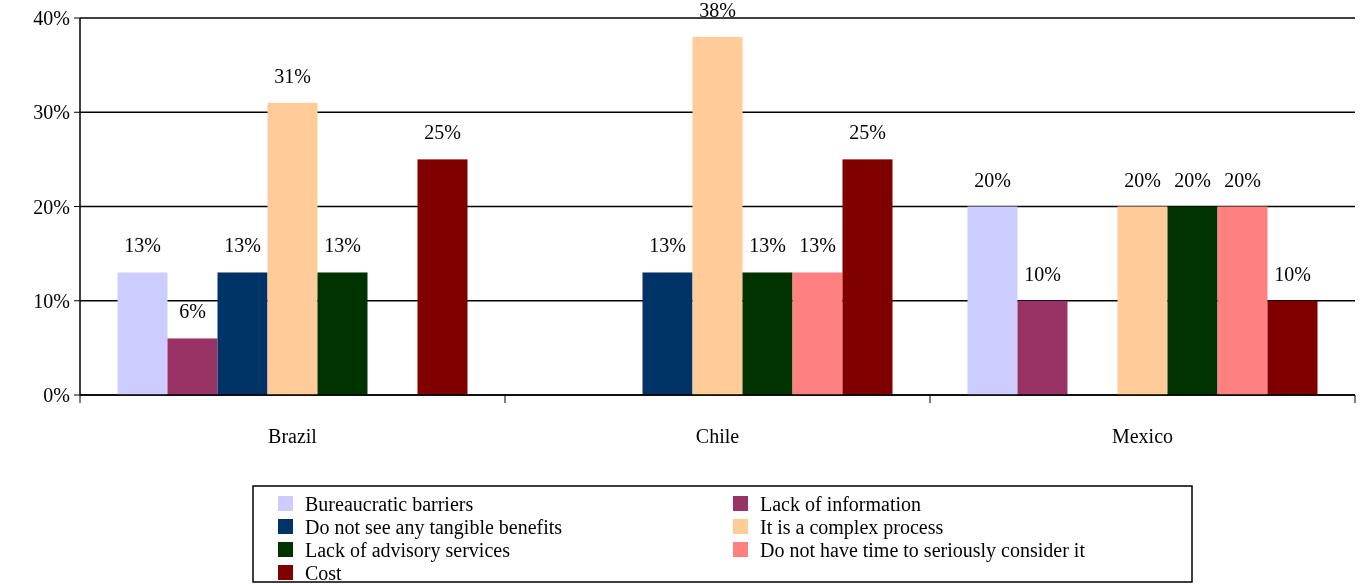  Describe the element at coordinates (717, 436) in the screenshot. I see `x-tick-label: Chile` at that location.